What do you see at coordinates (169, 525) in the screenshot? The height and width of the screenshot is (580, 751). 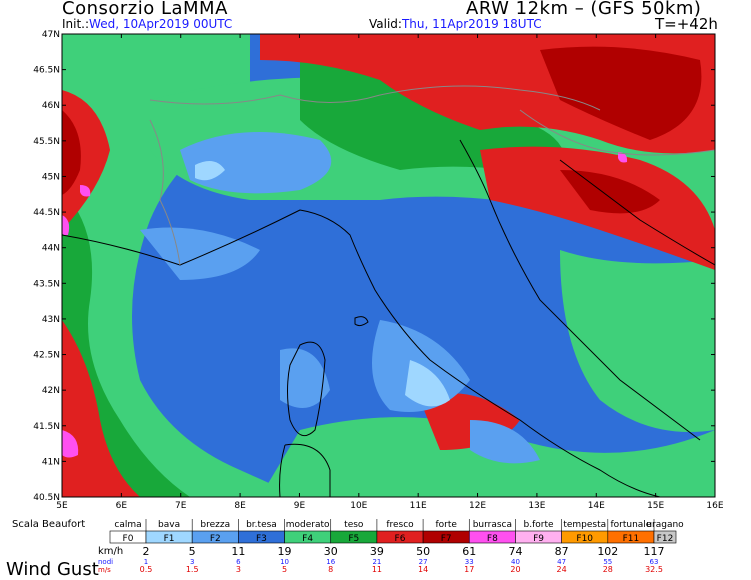 I see `legend-description: bava` at bounding box center [169, 525].